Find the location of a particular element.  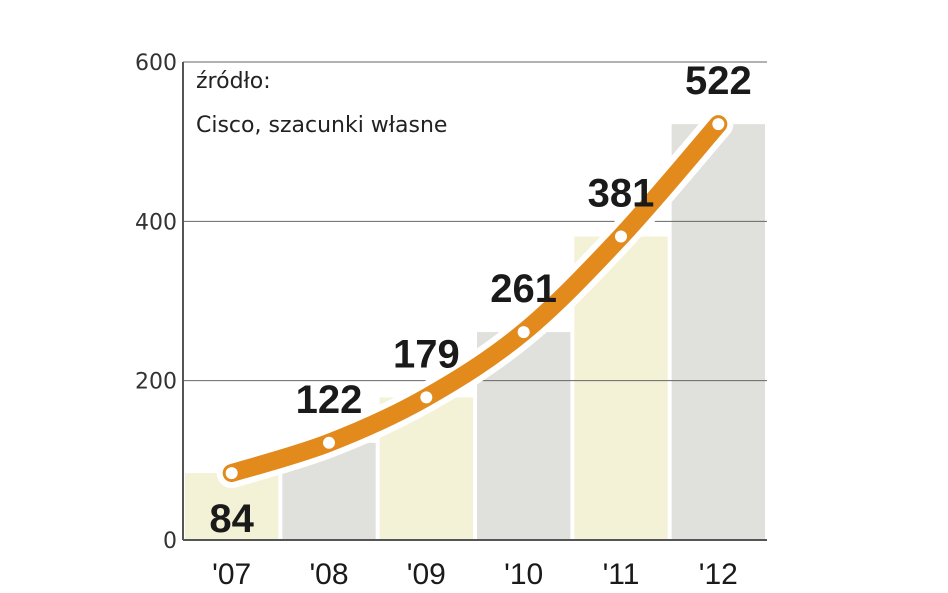

x-tick-label: '09 is located at coordinates (426, 574).